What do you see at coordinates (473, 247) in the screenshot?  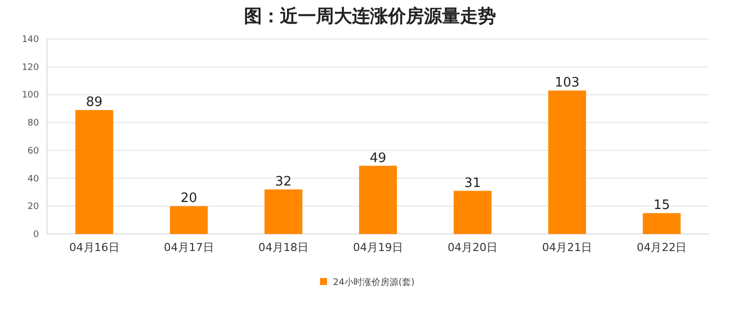 I see `x-tick-label: 04月20日` at bounding box center [473, 247].